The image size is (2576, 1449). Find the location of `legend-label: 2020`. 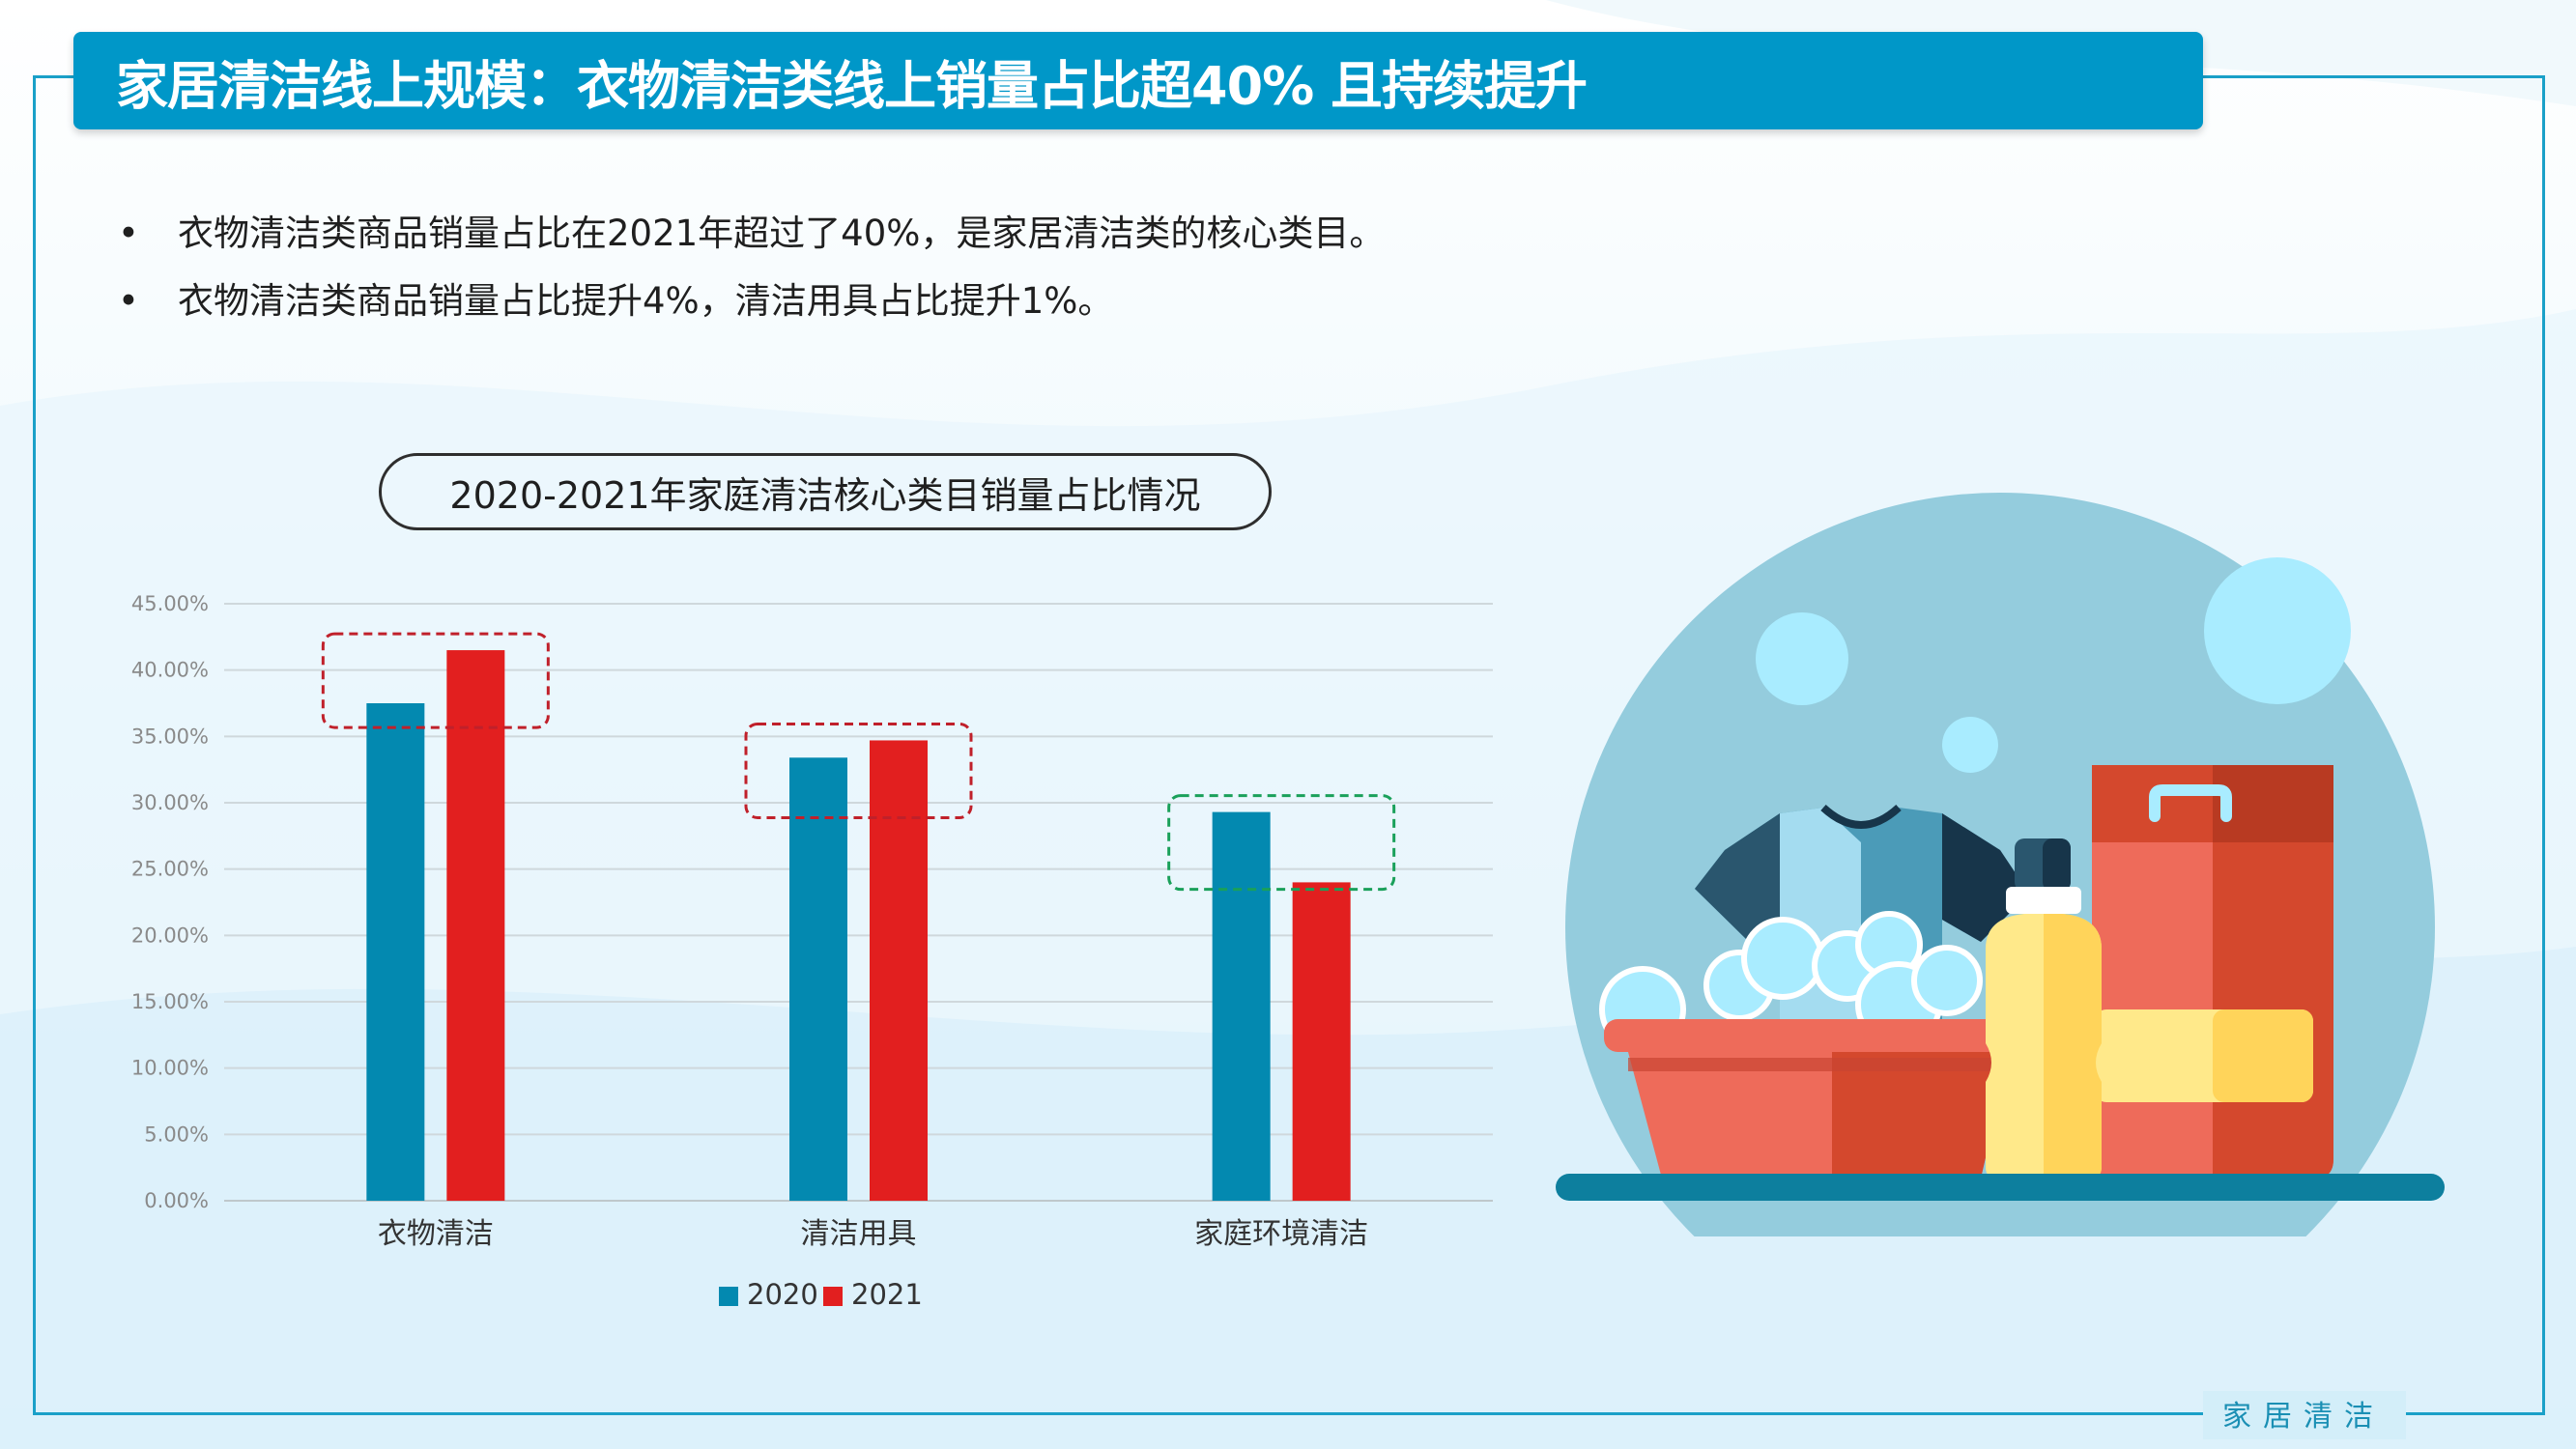

legend-label: 2020 is located at coordinates (783, 1294).